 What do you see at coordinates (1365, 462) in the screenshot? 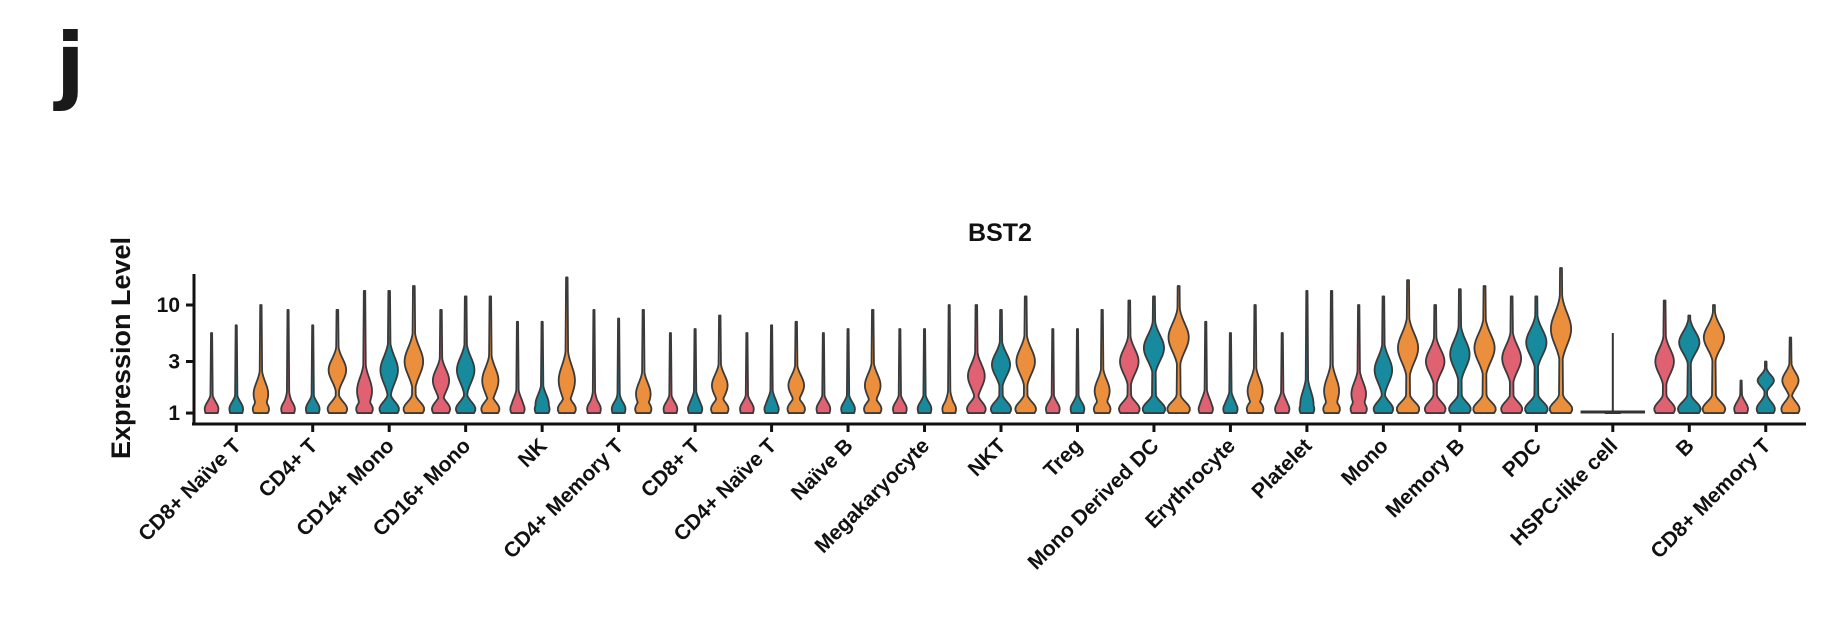
I see `x-tick-label: Mono` at bounding box center [1365, 462].